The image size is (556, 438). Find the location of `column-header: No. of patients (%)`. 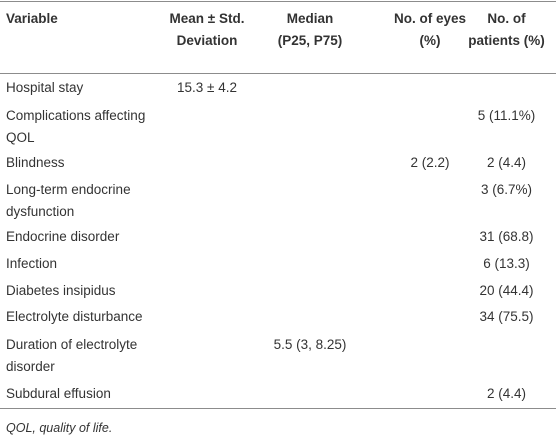

column-header: No. of patients (%) is located at coordinates (506, 29).